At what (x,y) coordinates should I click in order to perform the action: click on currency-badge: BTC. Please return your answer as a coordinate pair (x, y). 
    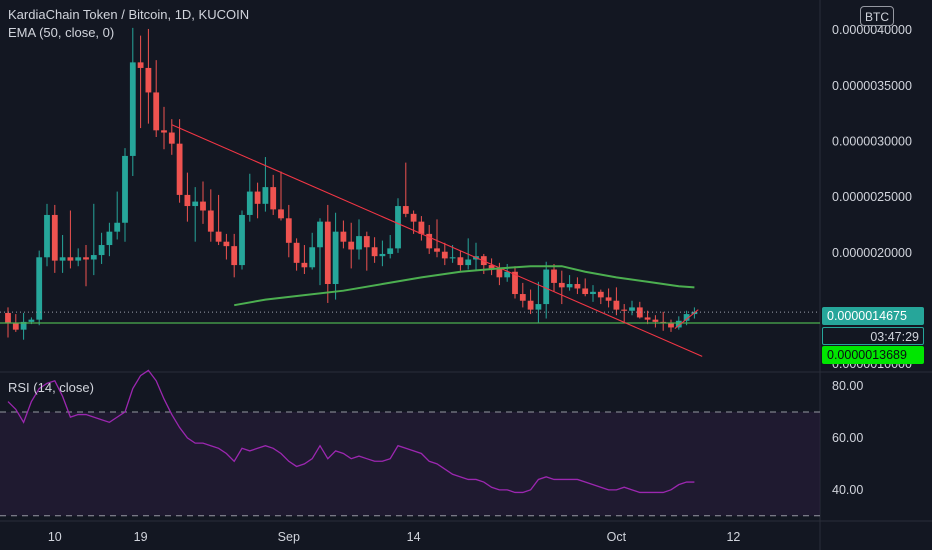
    Looking at the image, I should click on (877, 16).